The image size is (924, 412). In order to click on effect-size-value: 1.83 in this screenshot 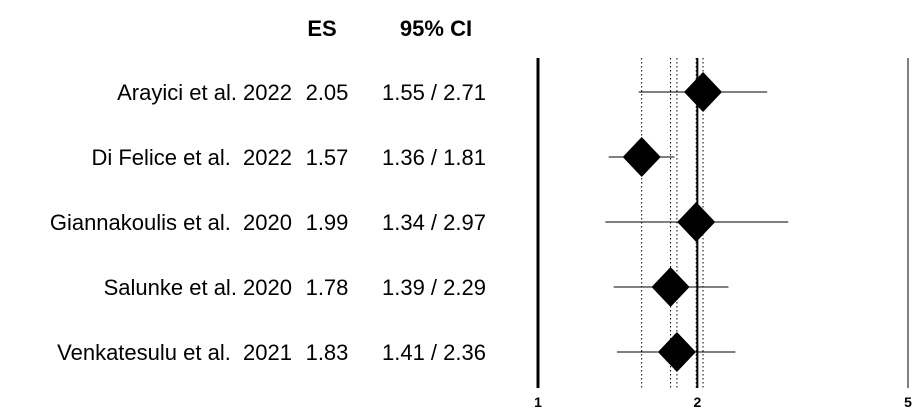, I will do `click(327, 352)`.